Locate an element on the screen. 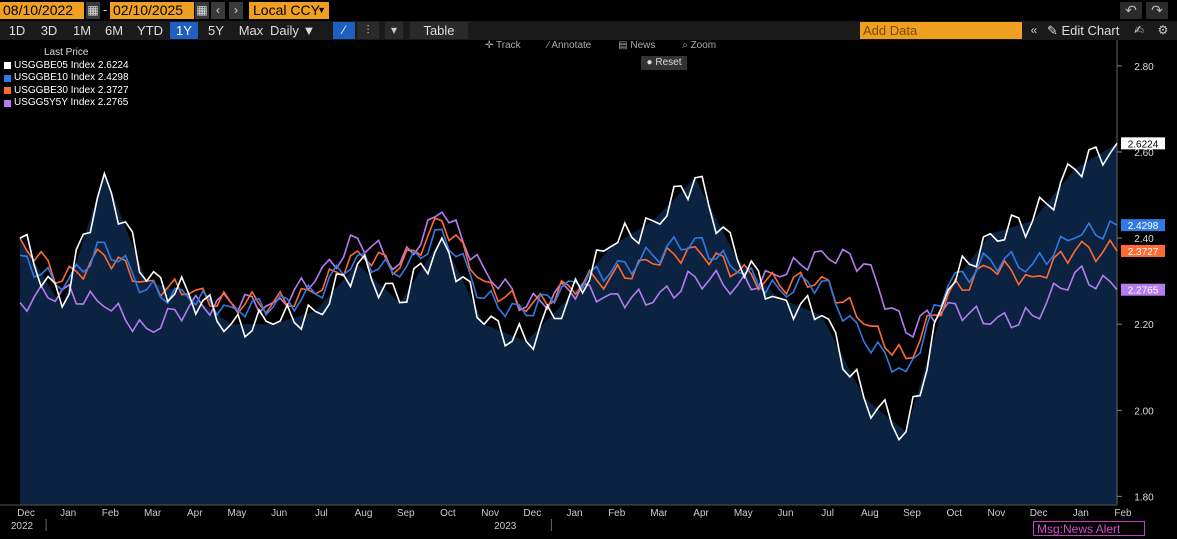 This screenshot has width=1177, height=539. last-value-label: 2.4298 is located at coordinates (1143, 226).